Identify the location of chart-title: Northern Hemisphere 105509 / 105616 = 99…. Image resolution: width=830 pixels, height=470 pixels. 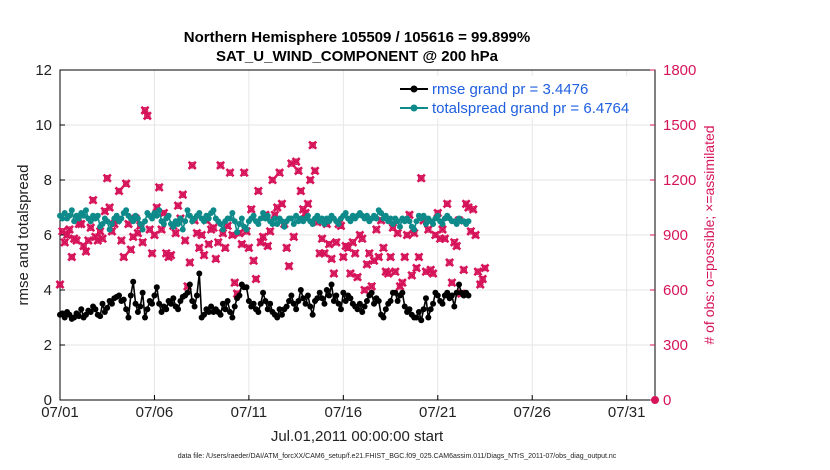
(357, 37).